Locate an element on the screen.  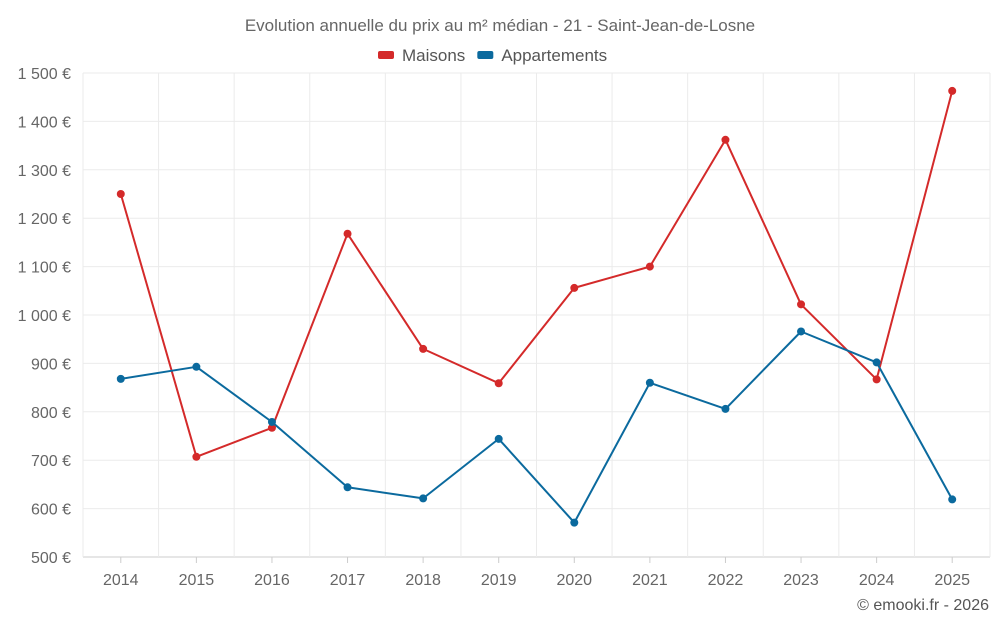
credit-text: © emooki.fr - 2026 is located at coordinates (923, 605).